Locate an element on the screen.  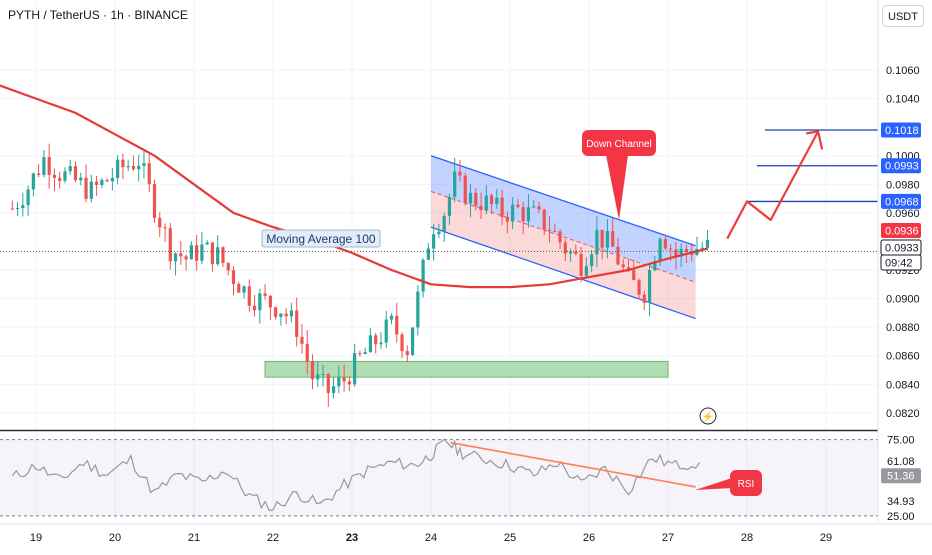
price-tick-label: 0.0820 is located at coordinates (903, 414).